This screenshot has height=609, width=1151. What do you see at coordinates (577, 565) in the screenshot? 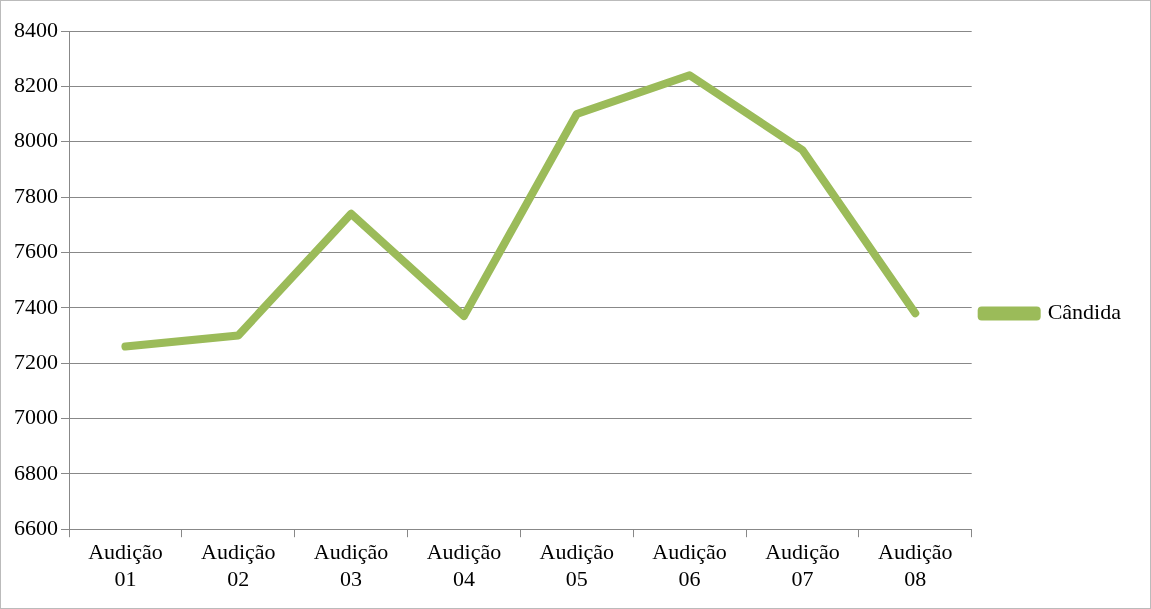
I see `x-tick-label: Audição 05` at bounding box center [577, 565].